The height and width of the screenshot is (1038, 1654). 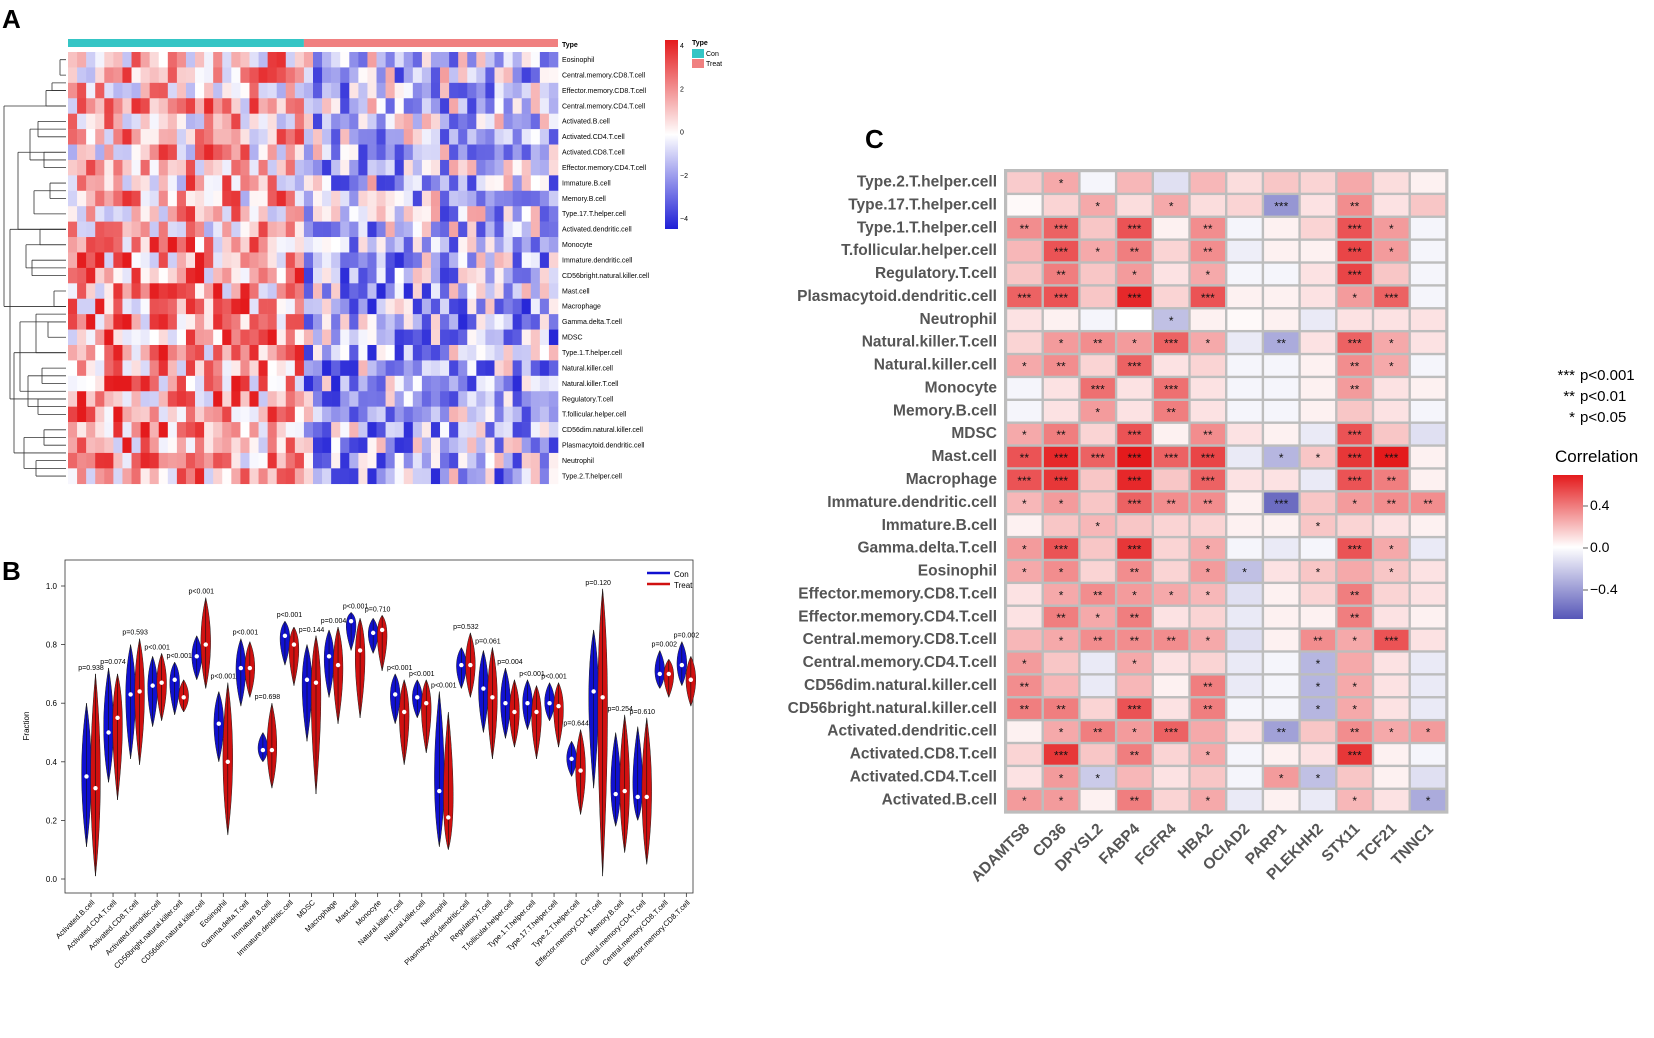 I want to click on dendrogram-branch, so click(x=52, y=237).